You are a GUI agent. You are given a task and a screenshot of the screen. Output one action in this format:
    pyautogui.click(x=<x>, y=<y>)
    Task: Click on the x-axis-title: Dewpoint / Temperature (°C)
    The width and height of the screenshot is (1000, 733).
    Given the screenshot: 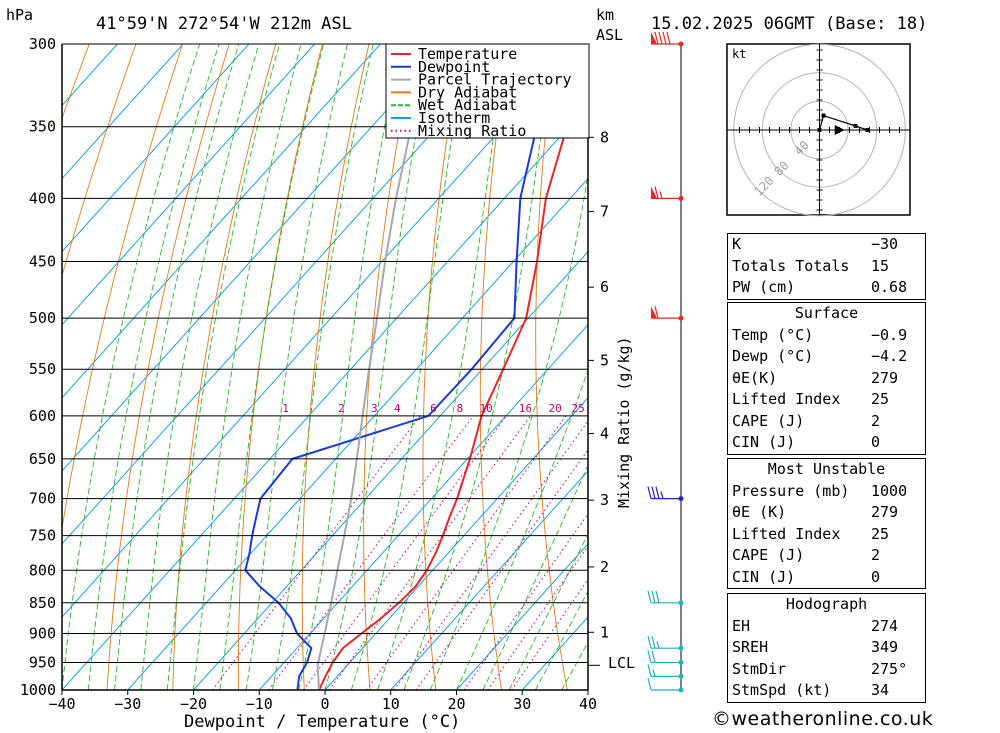 What is the action you would take?
    pyautogui.click(x=322, y=722)
    